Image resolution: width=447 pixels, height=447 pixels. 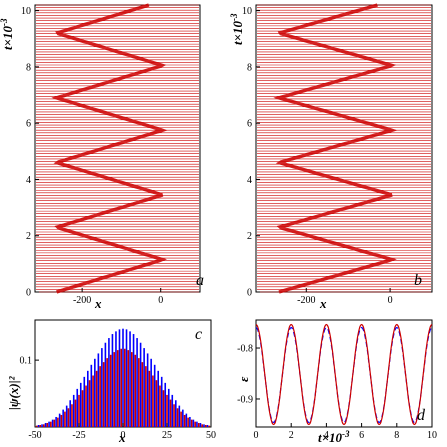 I want to click on panel-d-ylabel: ε, so click(x=243, y=379).